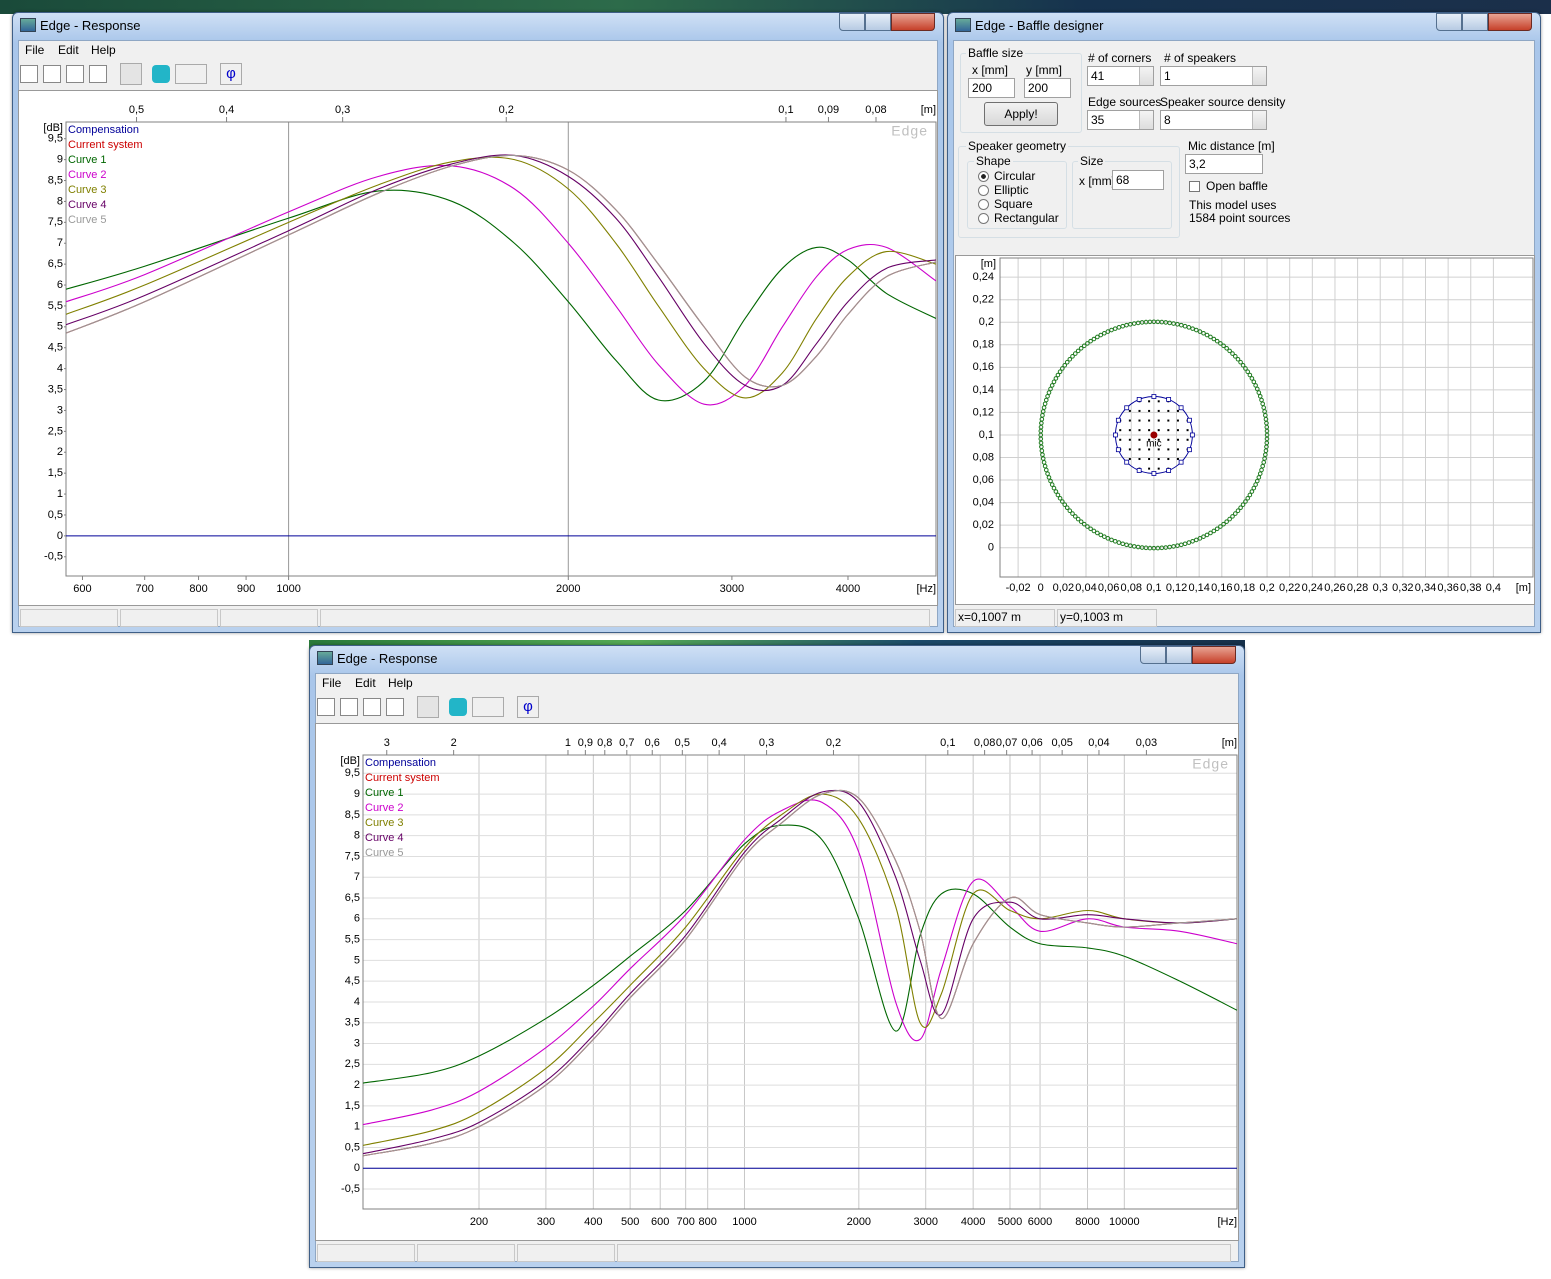 The image size is (1551, 1279). Describe the element at coordinates (1107, 618) in the screenshot. I see `status-segment: y=0,1003 m` at that location.